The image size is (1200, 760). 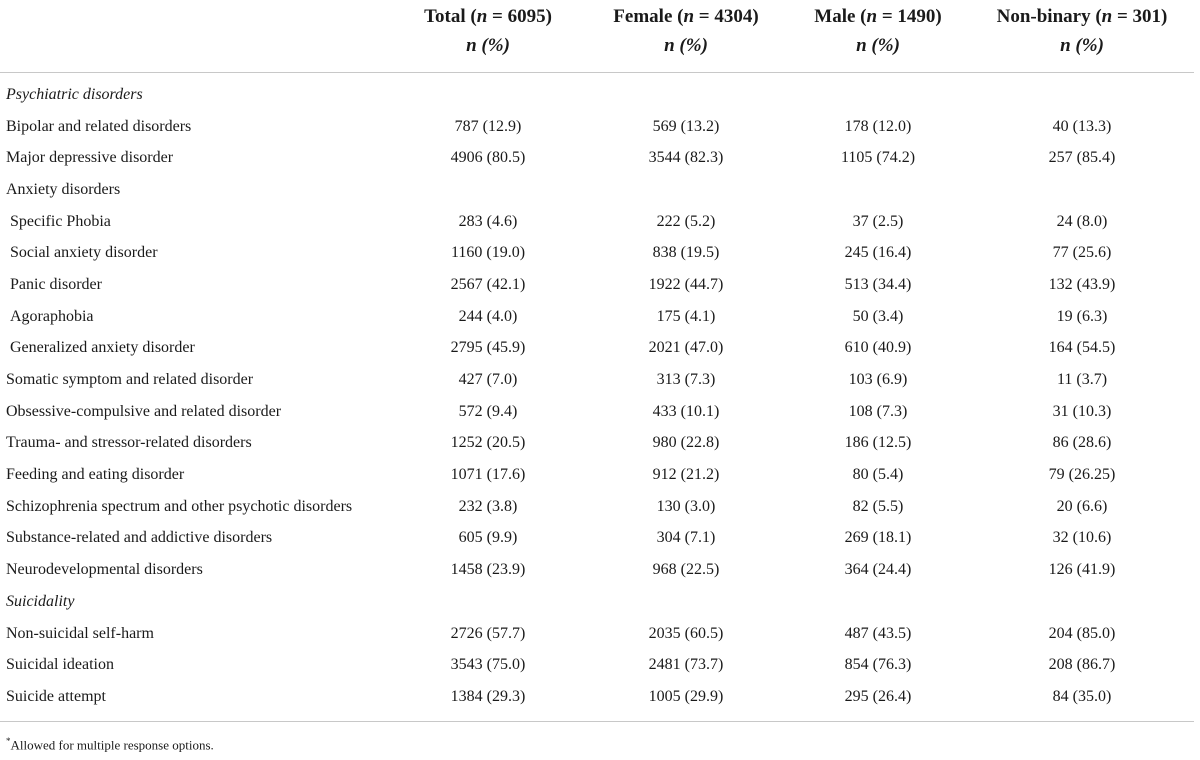 I want to click on header-blank, so click(x=195, y=15).